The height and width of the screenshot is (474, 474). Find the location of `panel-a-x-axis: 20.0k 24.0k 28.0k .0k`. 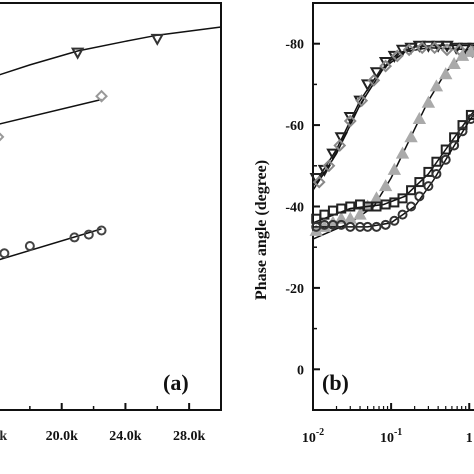

panel-a-x-axis: 20.0k 24.0k 28.0k .0k is located at coordinates (102, 423).